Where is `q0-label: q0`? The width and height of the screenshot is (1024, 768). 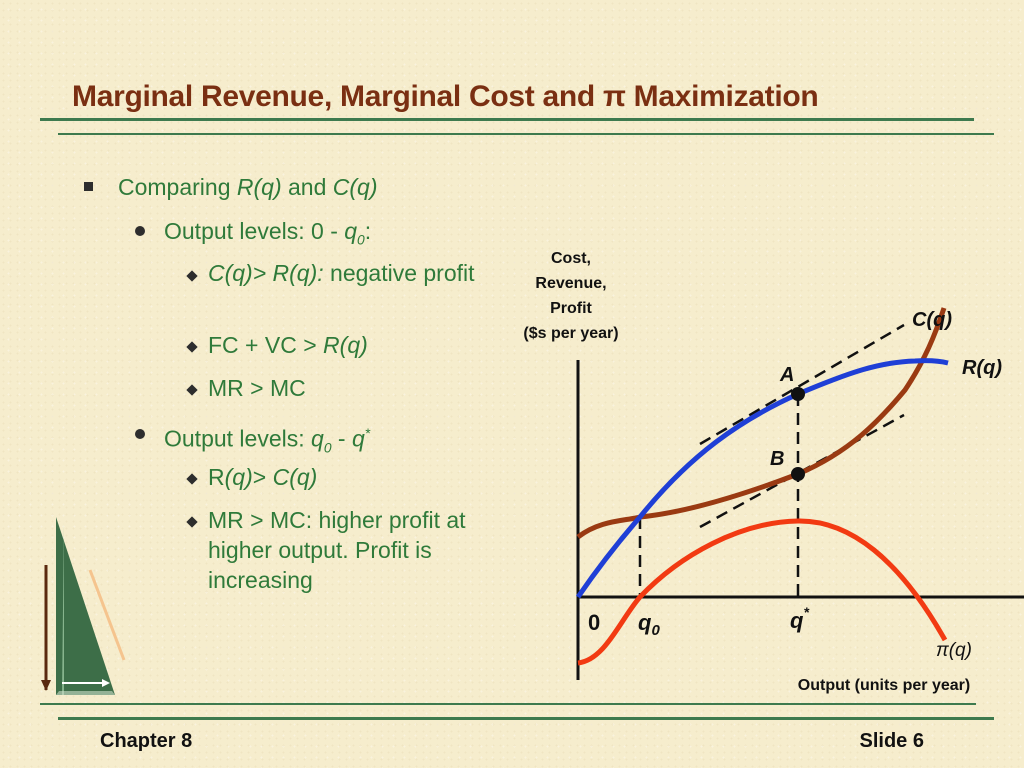
q0-label: q0 is located at coordinates (649, 624).